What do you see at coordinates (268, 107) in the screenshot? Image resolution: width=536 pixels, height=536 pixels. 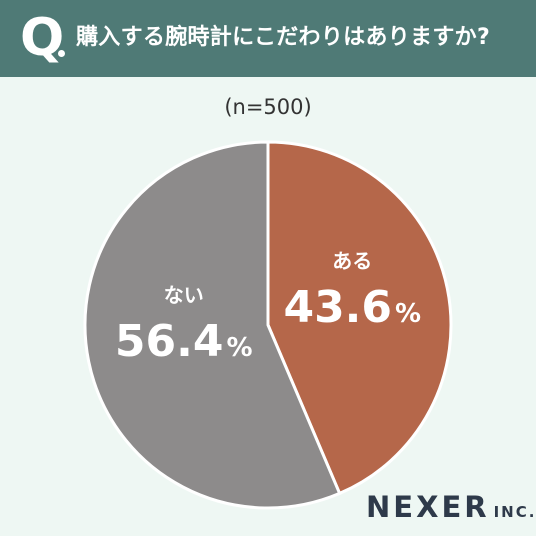 I see `sample-size: (n=500)` at bounding box center [268, 107].